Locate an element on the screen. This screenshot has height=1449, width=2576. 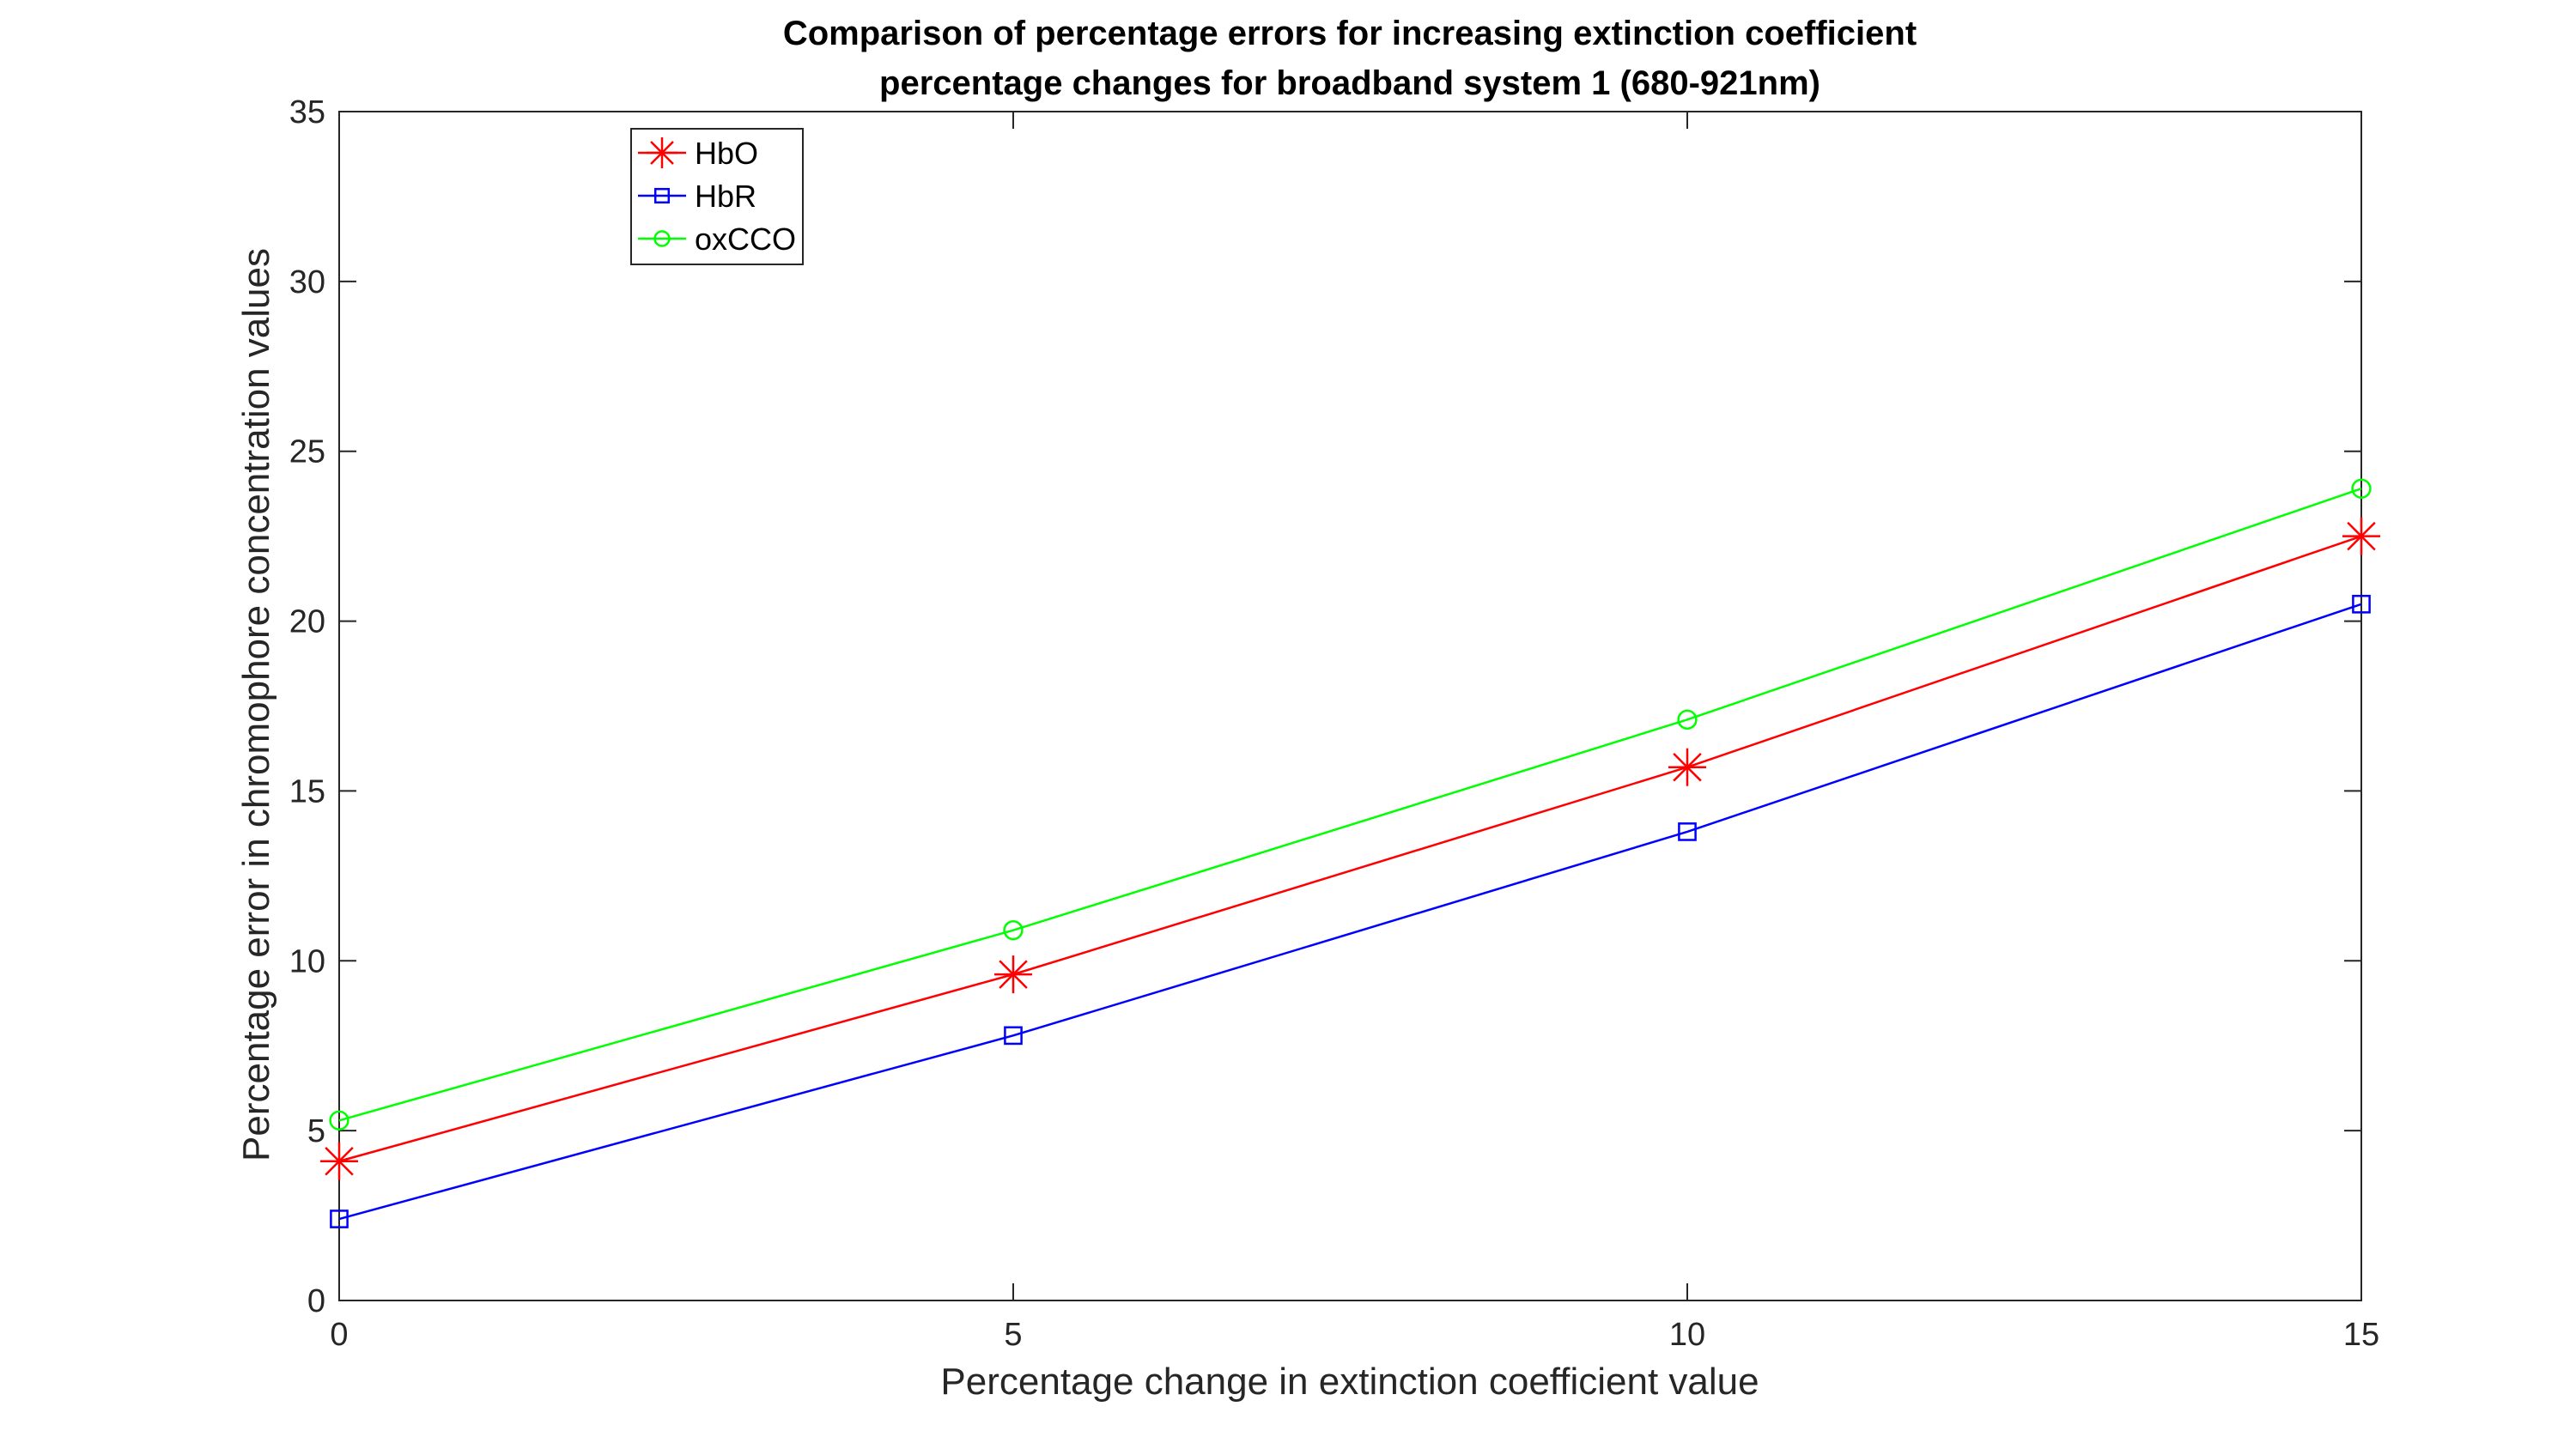
y-tick-label: 25 is located at coordinates (307, 452).